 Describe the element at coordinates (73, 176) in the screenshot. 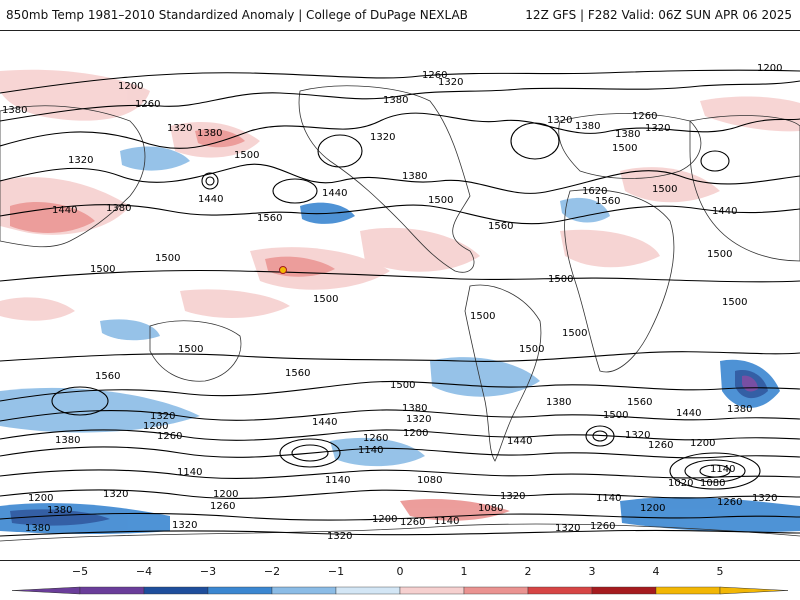

I see `asia-west-outline` at that location.